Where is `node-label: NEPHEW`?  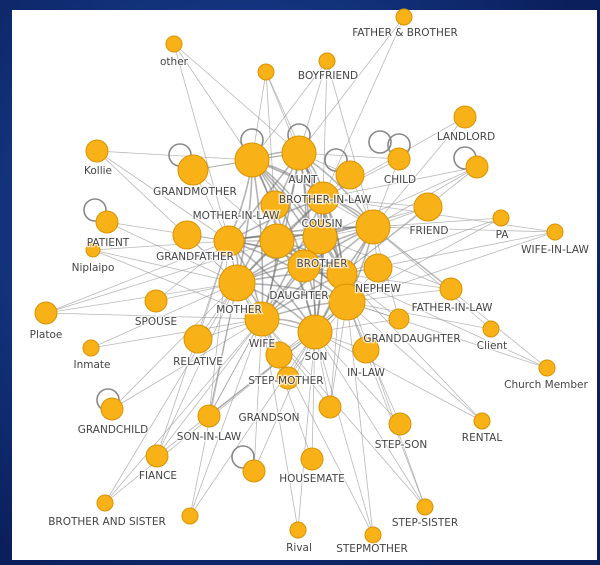 node-label: NEPHEW is located at coordinates (378, 289).